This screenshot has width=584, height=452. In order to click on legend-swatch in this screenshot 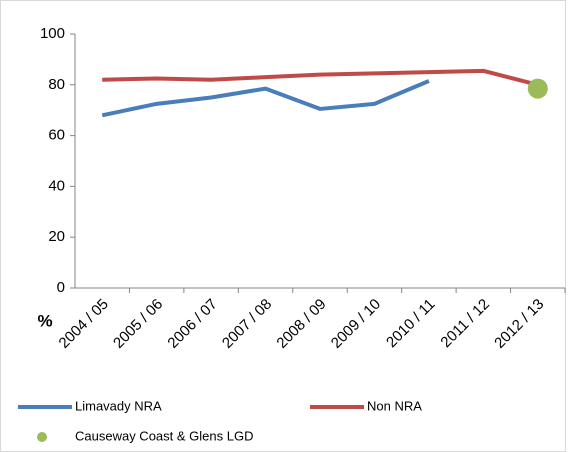, I will do `click(42, 437)`.